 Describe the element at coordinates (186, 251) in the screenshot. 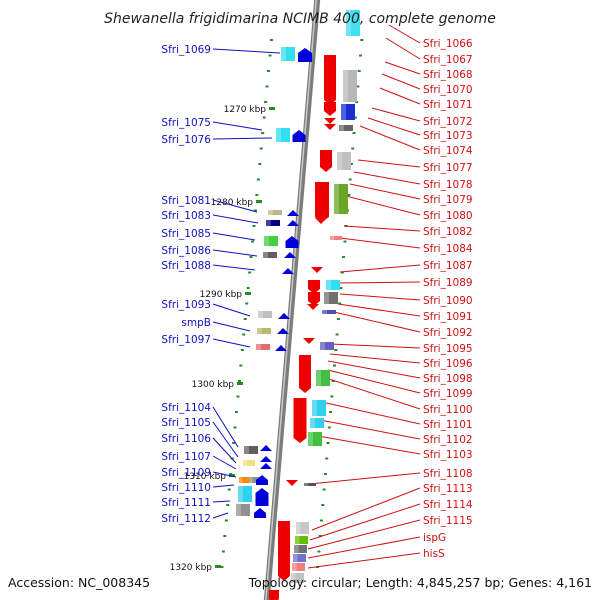

I see `reverse-gene-label: Sfri_1086` at that location.